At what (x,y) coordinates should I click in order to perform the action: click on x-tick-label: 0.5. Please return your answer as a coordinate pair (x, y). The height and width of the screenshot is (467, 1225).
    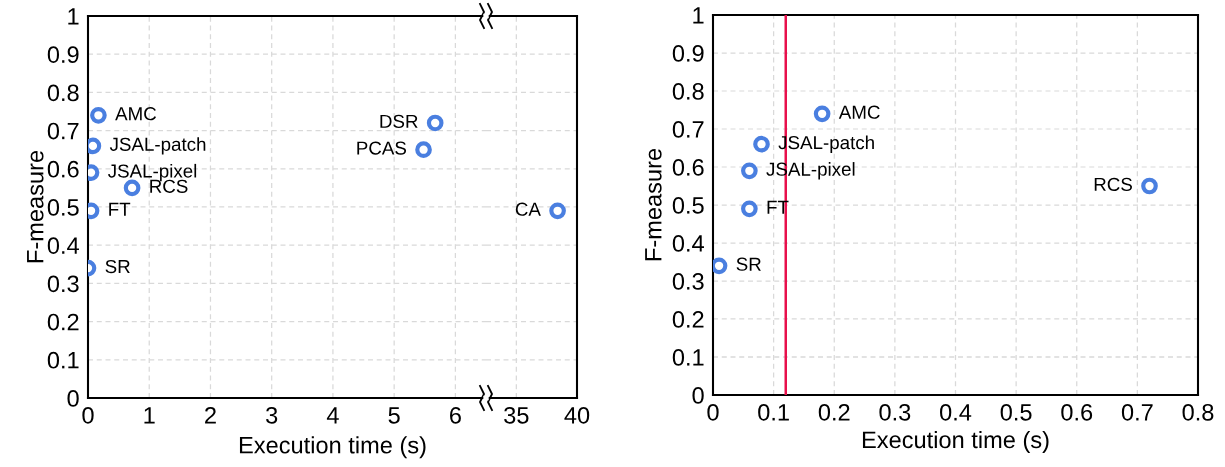
    Looking at the image, I should click on (1016, 412).